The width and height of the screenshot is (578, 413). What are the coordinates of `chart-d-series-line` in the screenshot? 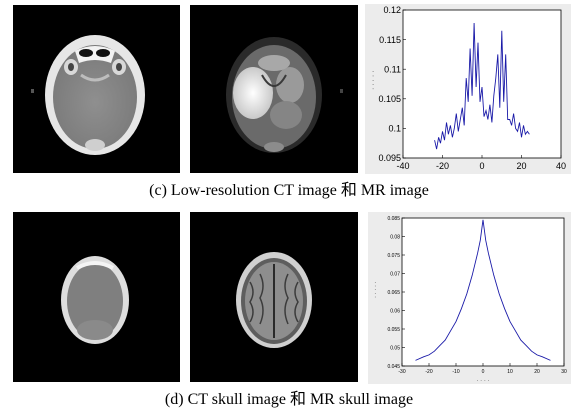 It's located at (483, 290).